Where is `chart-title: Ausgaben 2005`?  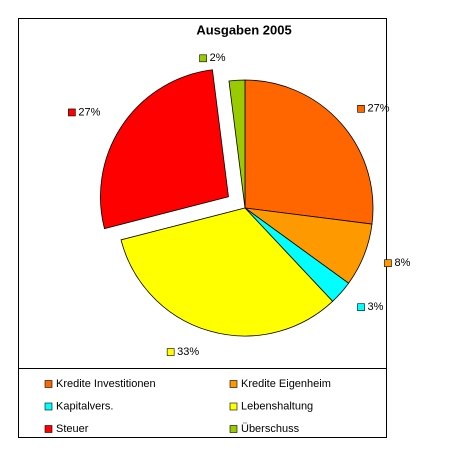 chart-title: Ausgaben 2005 is located at coordinates (243, 29).